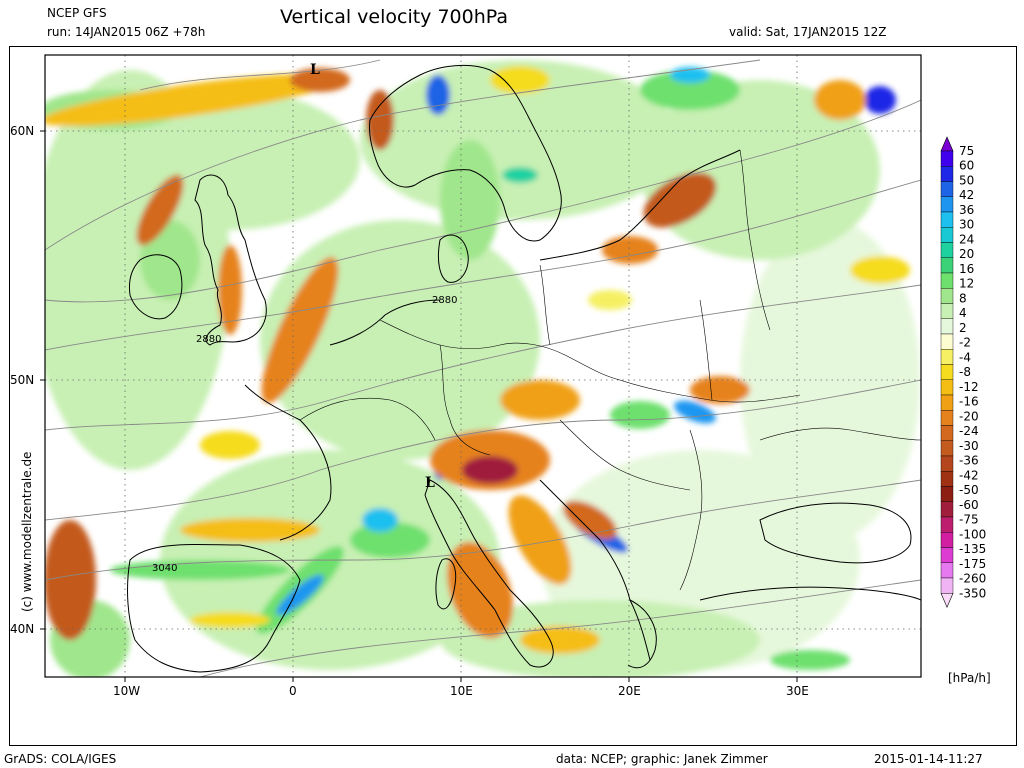 This screenshot has height=768, width=1024. Describe the element at coordinates (969, 402) in the screenshot. I see `legend-label: -16` at that location.